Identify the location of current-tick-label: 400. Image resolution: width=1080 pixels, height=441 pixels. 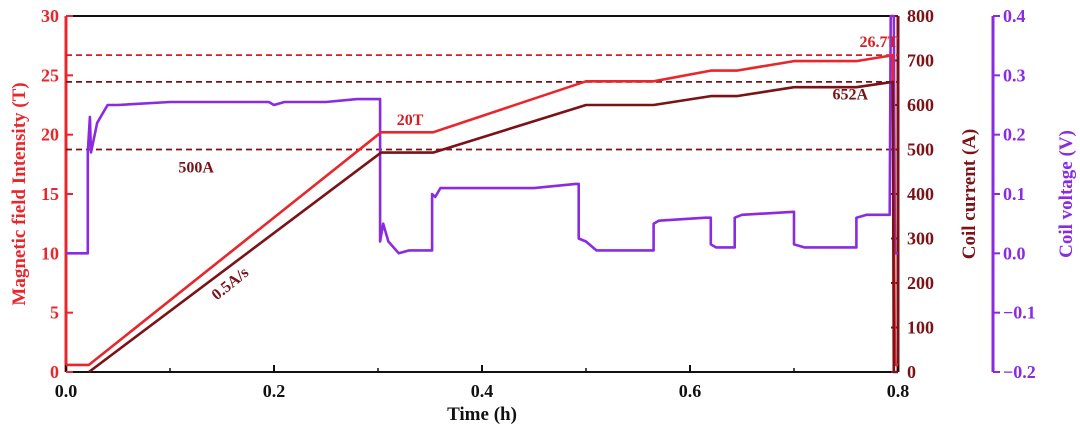
(920, 194).